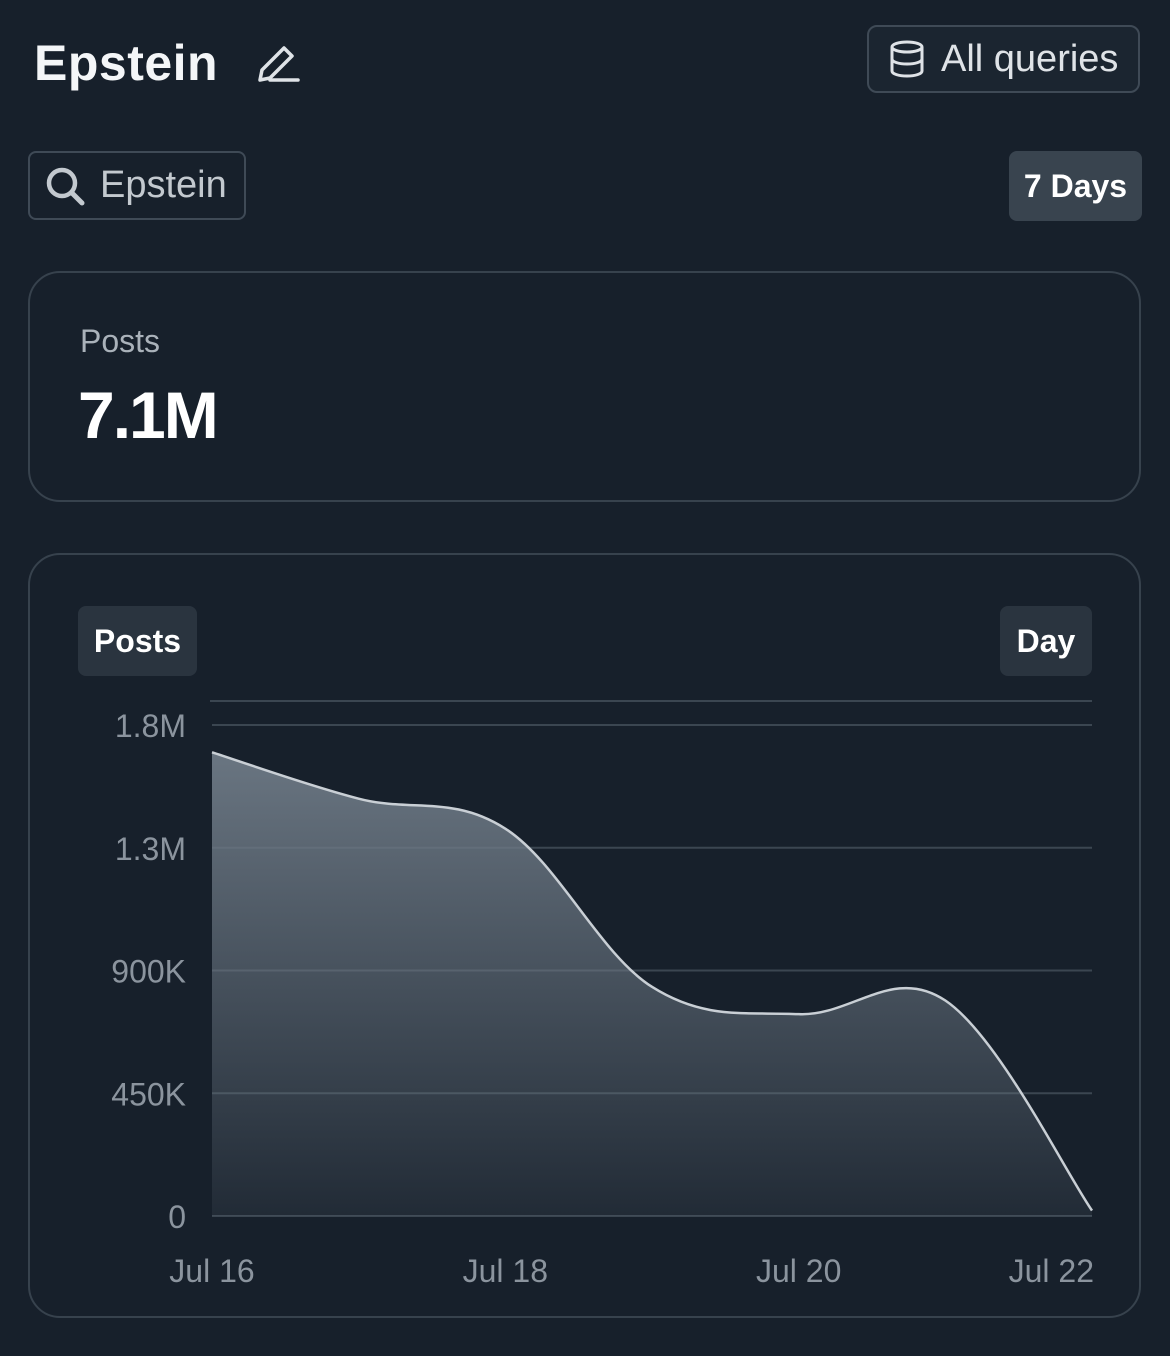 Image resolution: width=1170 pixels, height=1356 pixels. What do you see at coordinates (1075, 186) in the screenshot?
I see `date-range-button: 7 Days` at bounding box center [1075, 186].